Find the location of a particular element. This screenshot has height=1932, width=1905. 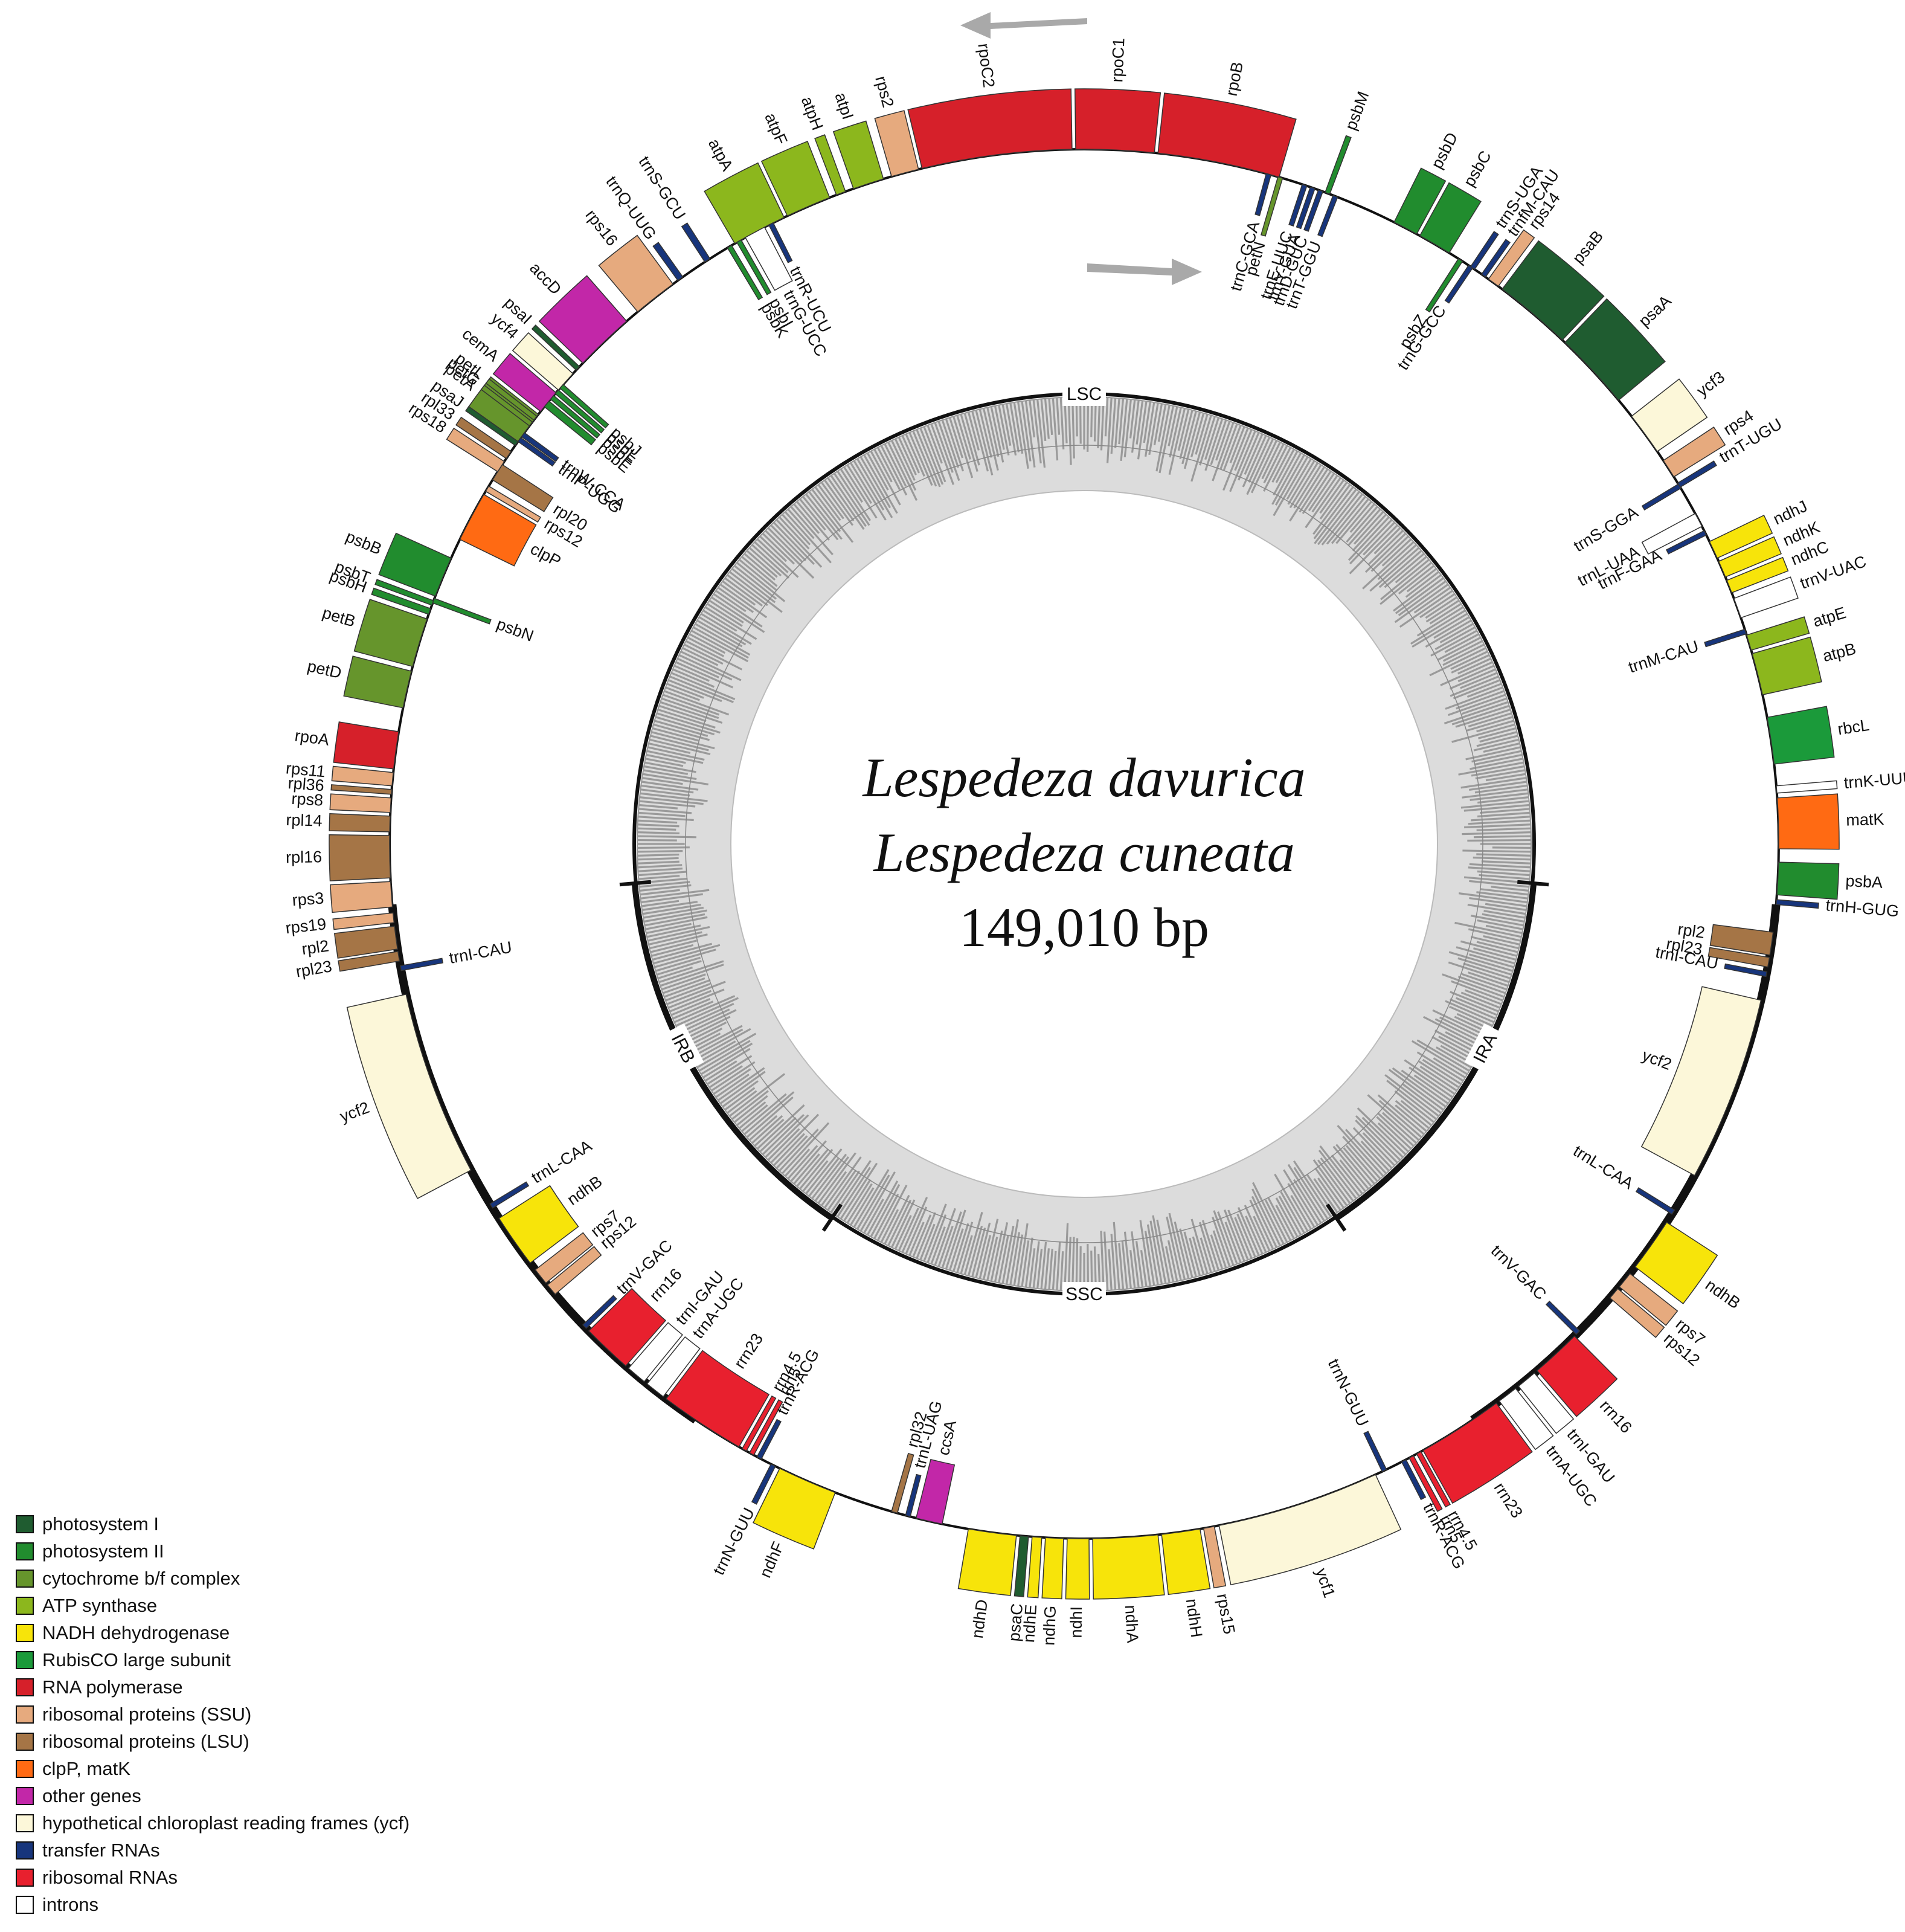

gene-ndhg is located at coordinates (1052, 1568).